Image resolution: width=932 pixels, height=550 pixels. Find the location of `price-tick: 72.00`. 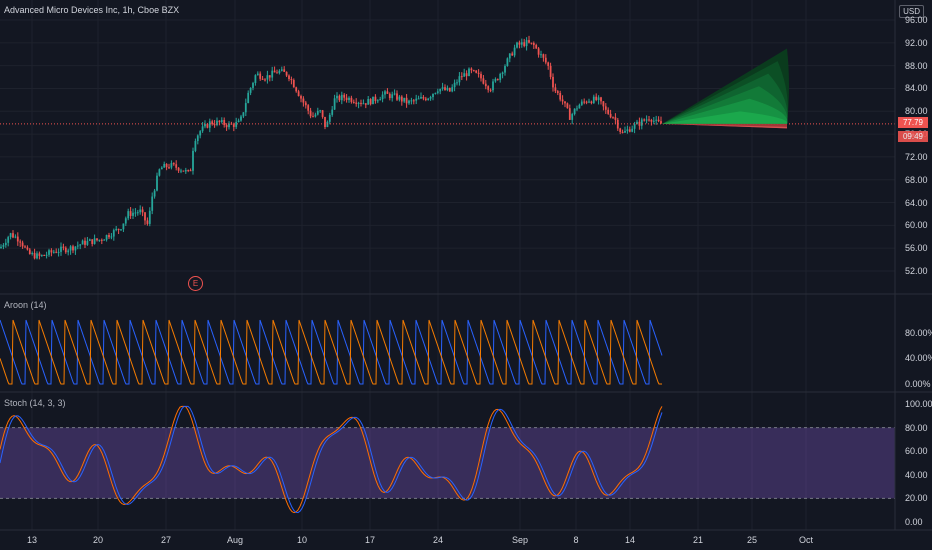

price-tick: 72.00 is located at coordinates (916, 156).